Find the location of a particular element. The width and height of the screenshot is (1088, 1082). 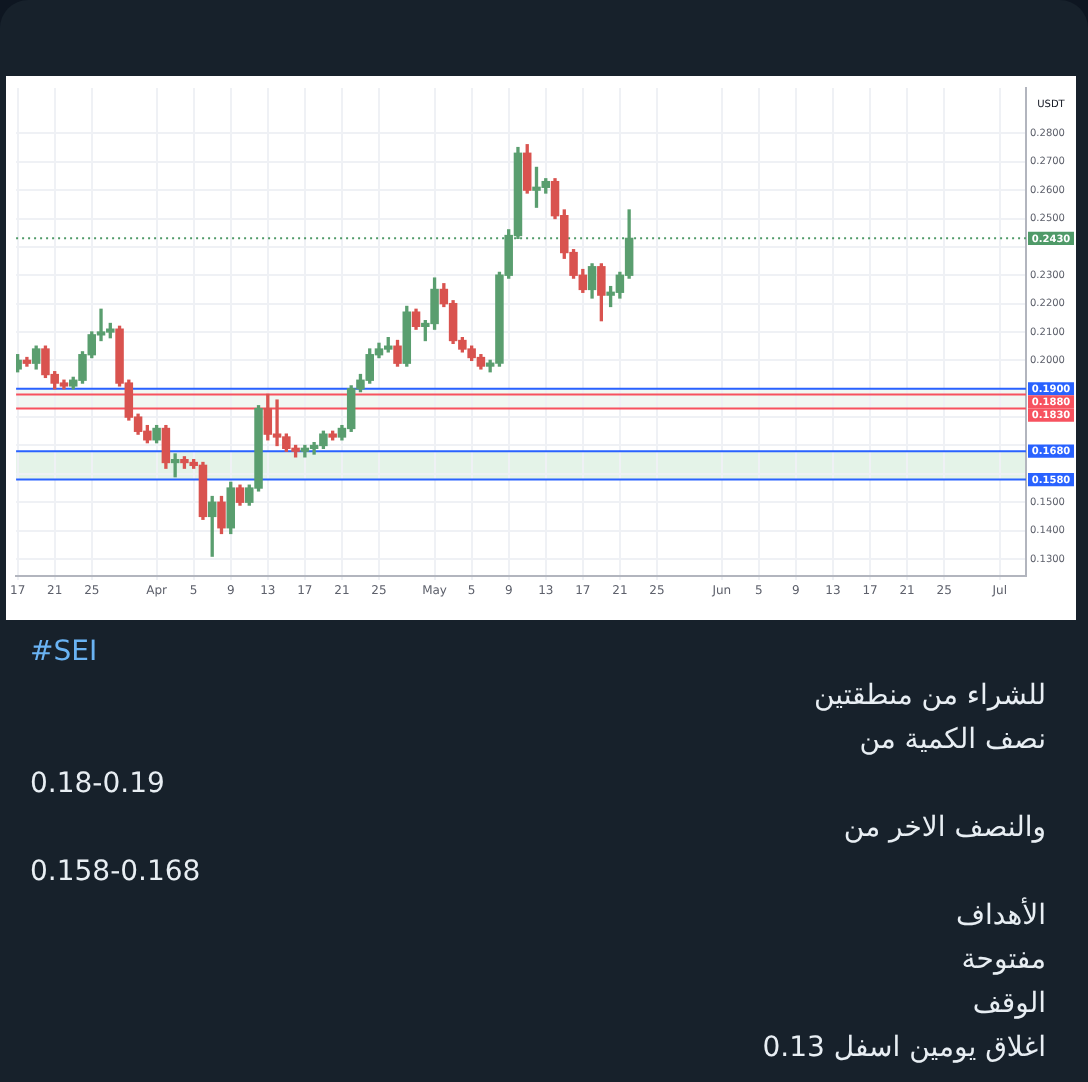

text: الأهداف is located at coordinates (999, 915).